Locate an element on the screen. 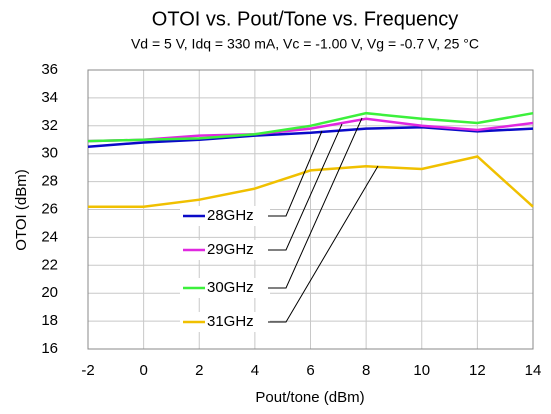 The width and height of the screenshot is (551, 414). y-tick-label: 16 is located at coordinates (49, 348).